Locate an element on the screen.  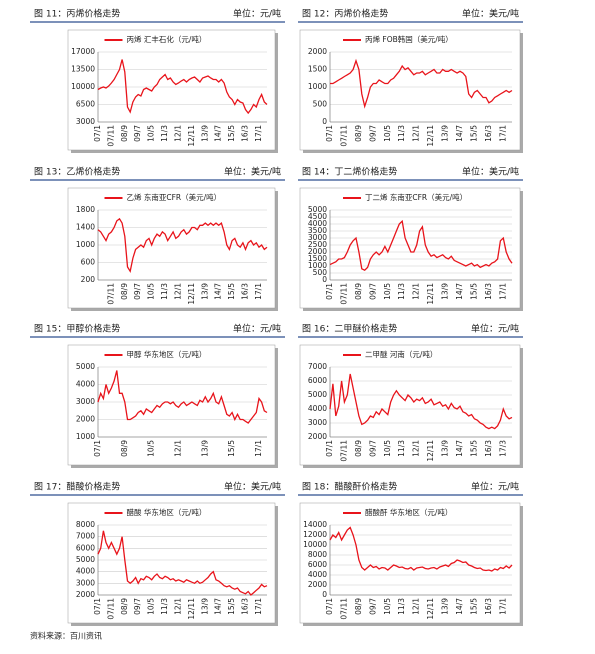
figure-title: 图 16：二甲醚价格走势 is located at coordinates (349, 329).